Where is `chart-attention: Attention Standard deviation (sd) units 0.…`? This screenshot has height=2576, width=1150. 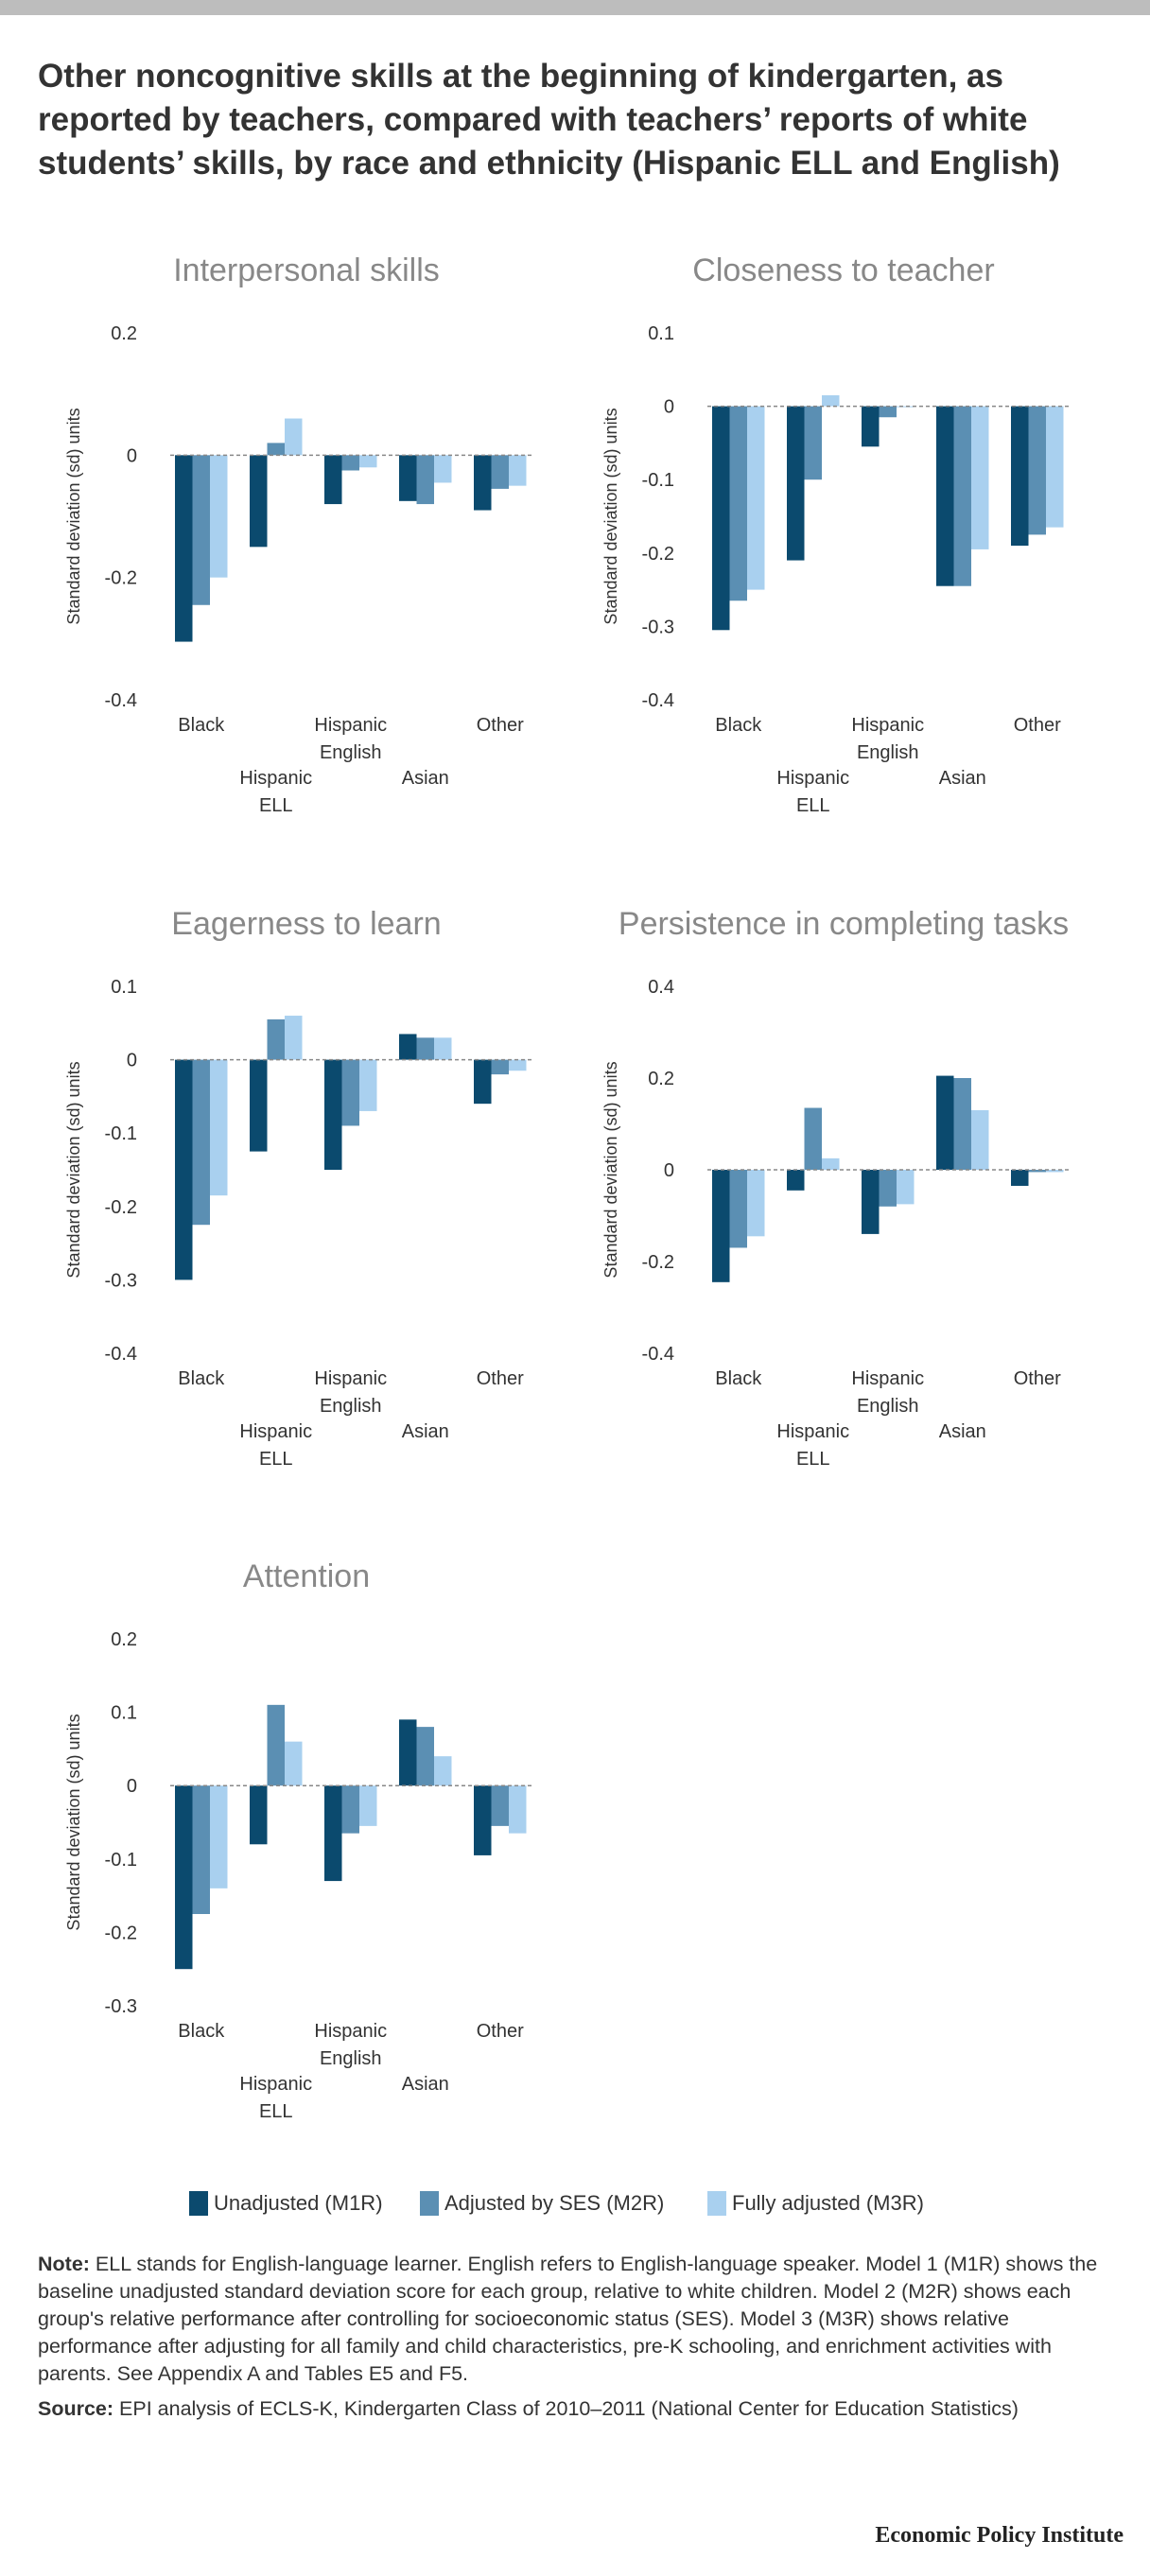
chart-attention: Attention Standard deviation (sd) units 0.… is located at coordinates (293, 1854).